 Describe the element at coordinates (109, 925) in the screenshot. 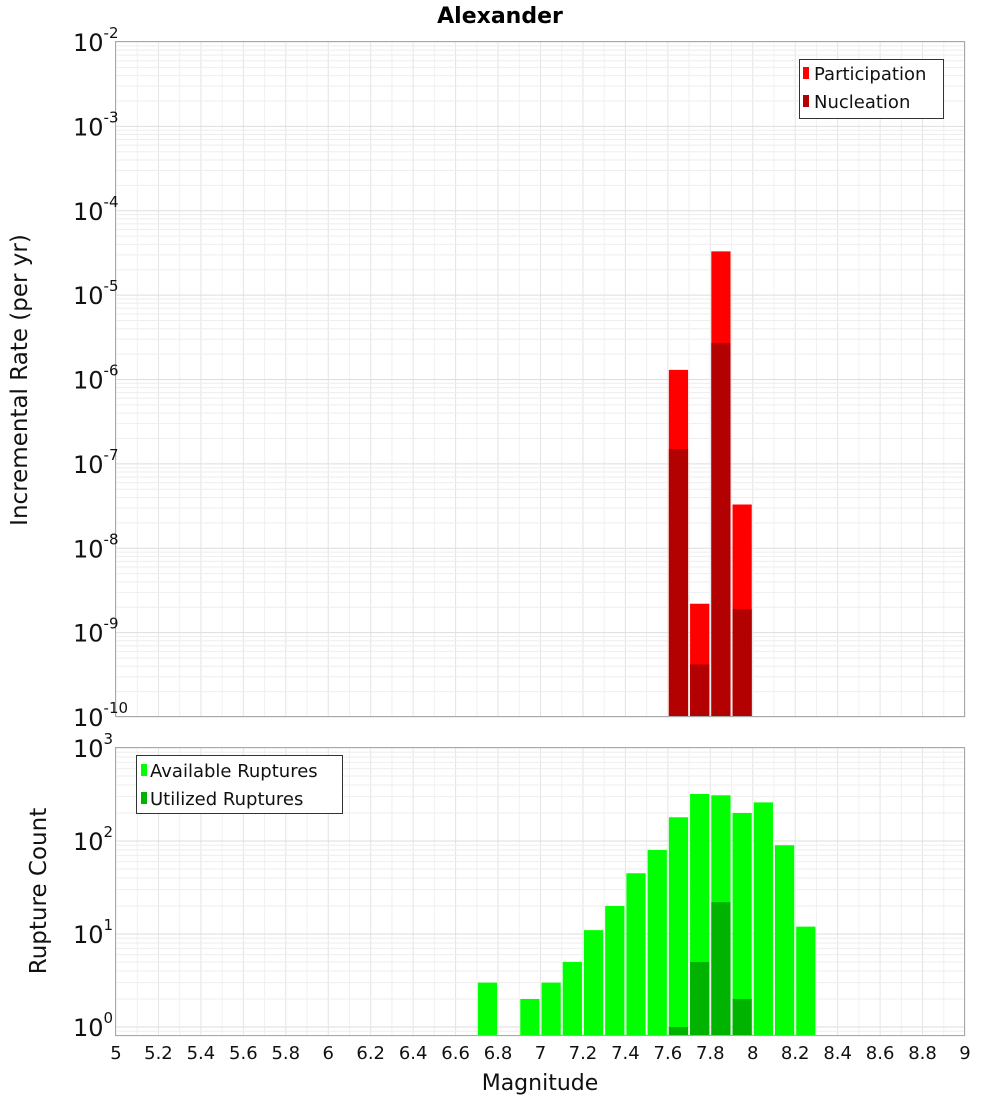

I see `y-tick-exponent: 1` at that location.